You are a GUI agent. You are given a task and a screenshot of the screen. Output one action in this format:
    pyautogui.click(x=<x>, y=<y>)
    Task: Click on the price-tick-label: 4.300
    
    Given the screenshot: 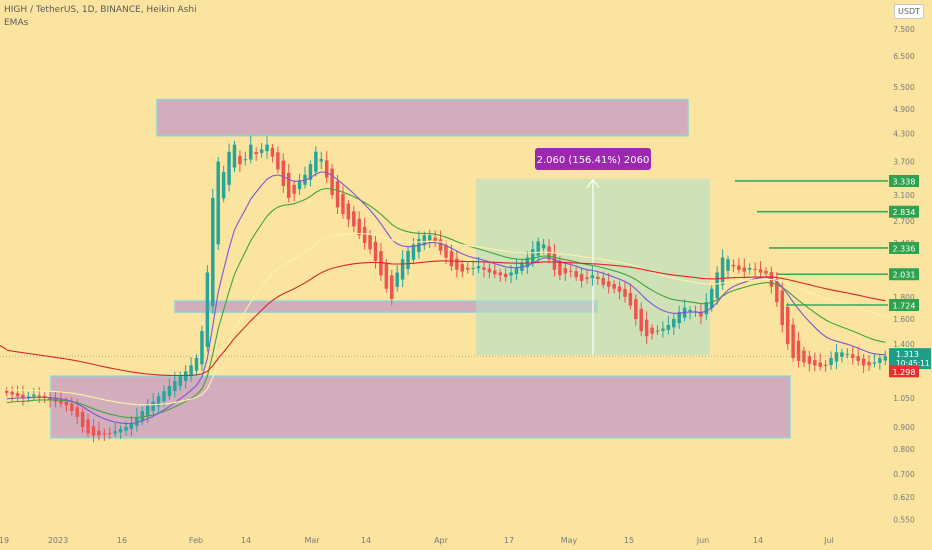 What is the action you would take?
    pyautogui.click(x=904, y=133)
    